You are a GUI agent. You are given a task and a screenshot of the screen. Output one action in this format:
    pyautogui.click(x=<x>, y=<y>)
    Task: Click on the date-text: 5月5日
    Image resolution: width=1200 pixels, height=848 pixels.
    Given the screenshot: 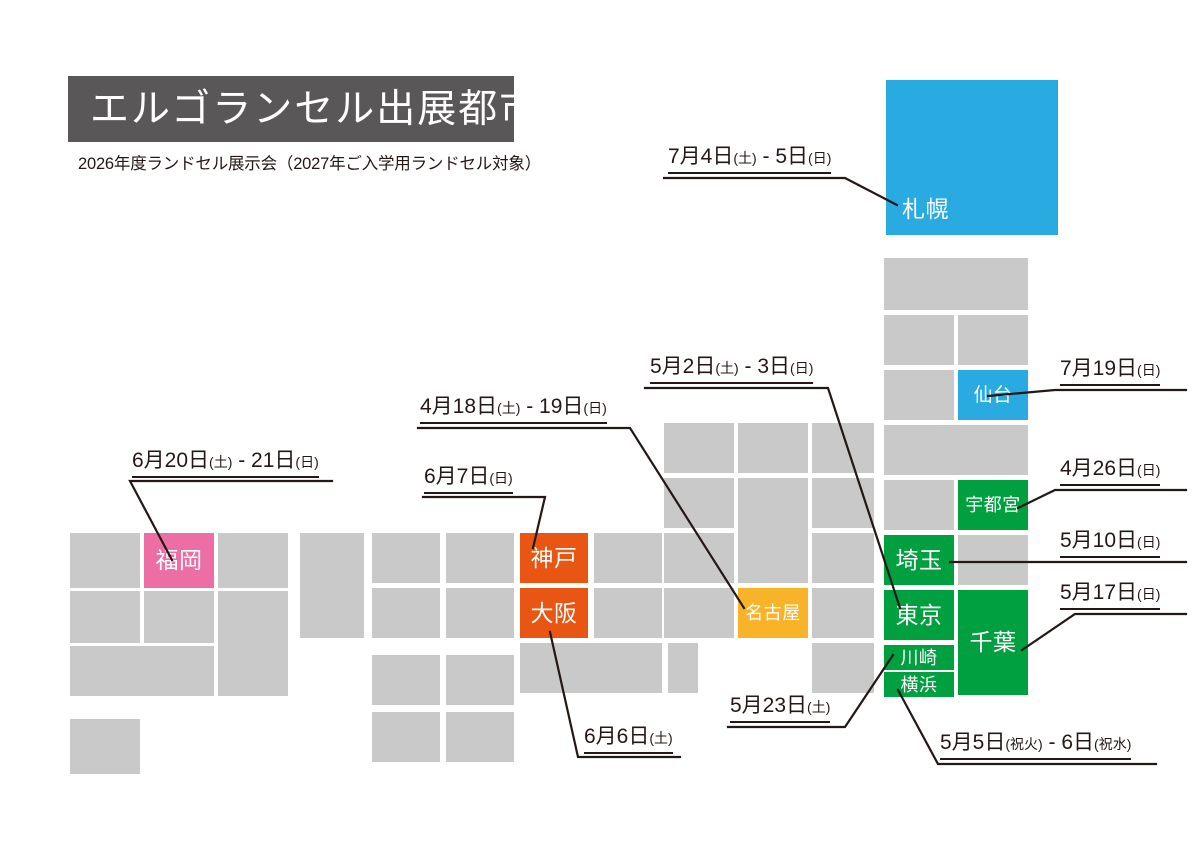 What is the action you would take?
    pyautogui.click(x=973, y=742)
    